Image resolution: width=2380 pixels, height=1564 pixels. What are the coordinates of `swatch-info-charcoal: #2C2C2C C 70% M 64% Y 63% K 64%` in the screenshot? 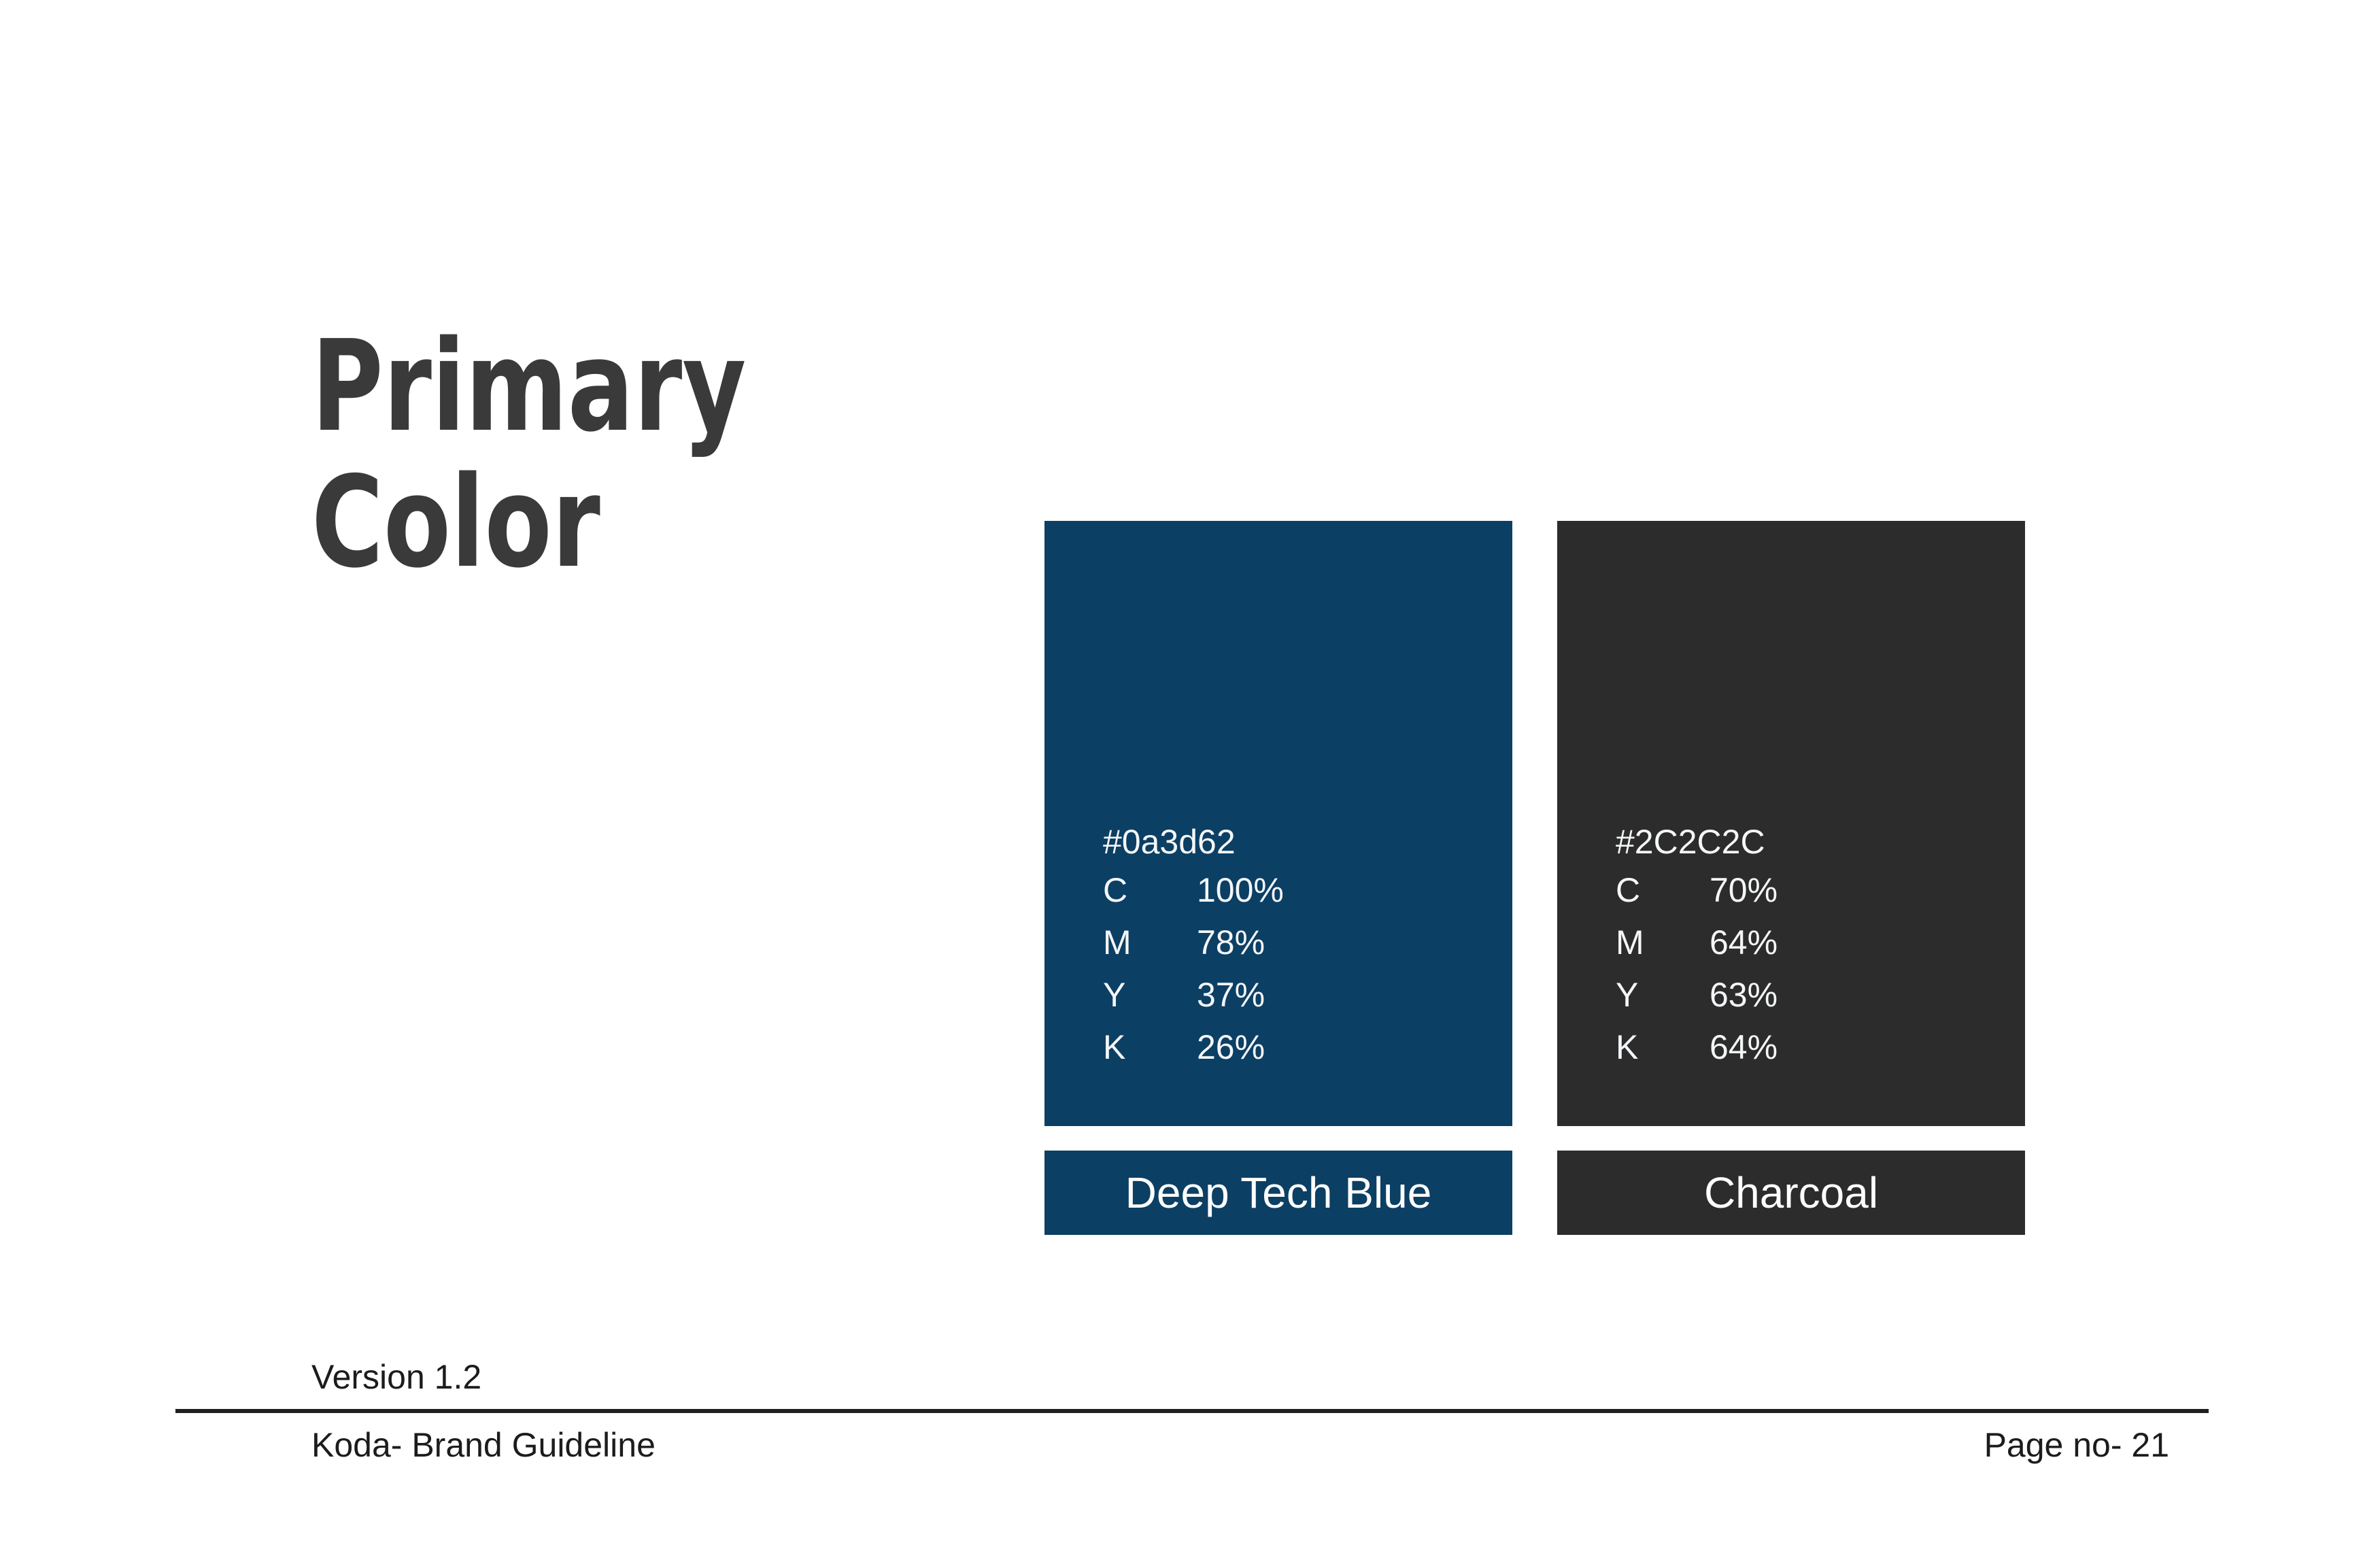 It's located at (1807, 947).